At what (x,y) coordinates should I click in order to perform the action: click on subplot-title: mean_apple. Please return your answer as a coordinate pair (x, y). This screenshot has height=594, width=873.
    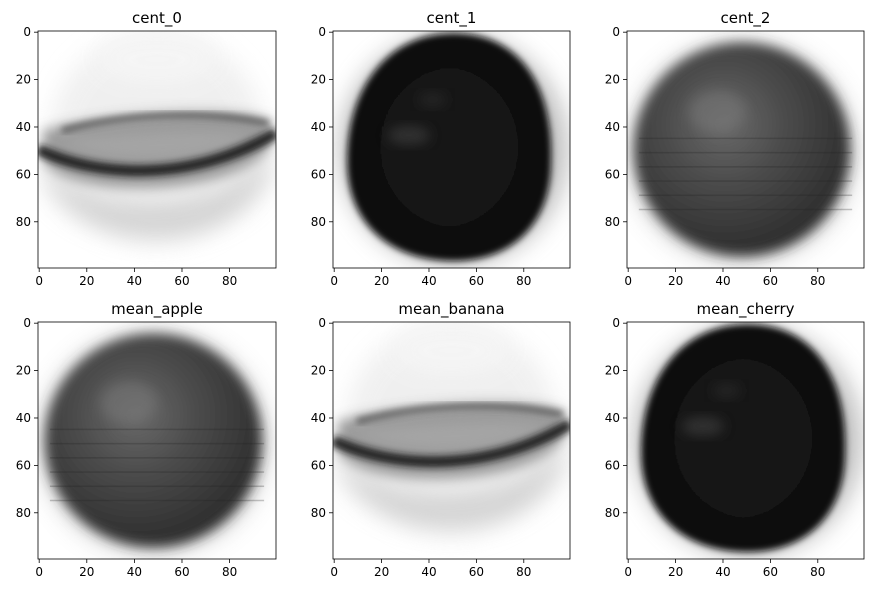
    Looking at the image, I should click on (157, 309).